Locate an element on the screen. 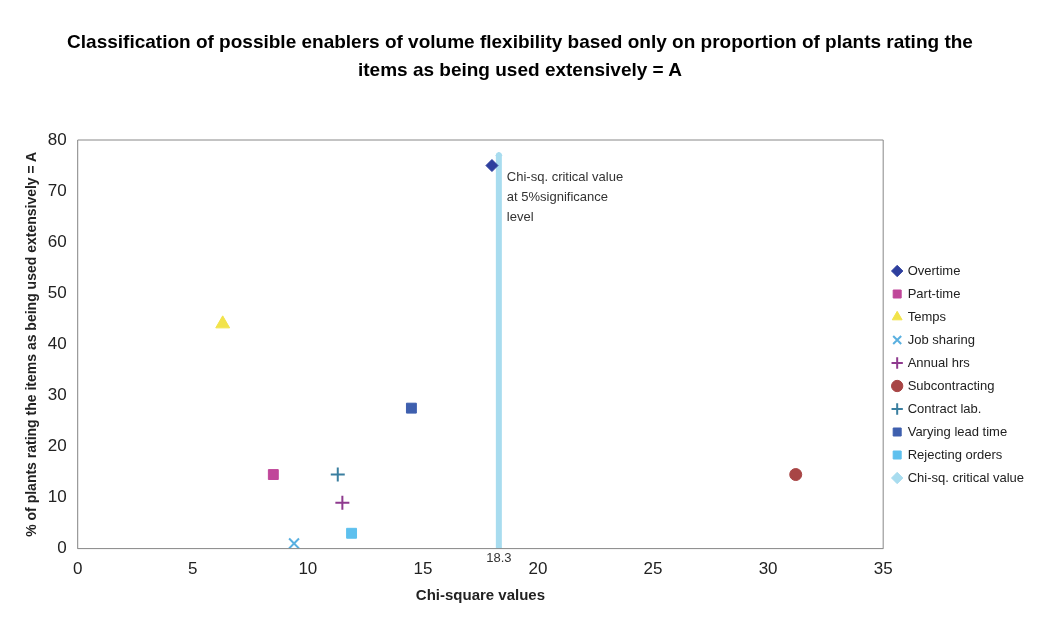 The width and height of the screenshot is (1039, 619). x-tick-label: 25 is located at coordinates (653, 569).